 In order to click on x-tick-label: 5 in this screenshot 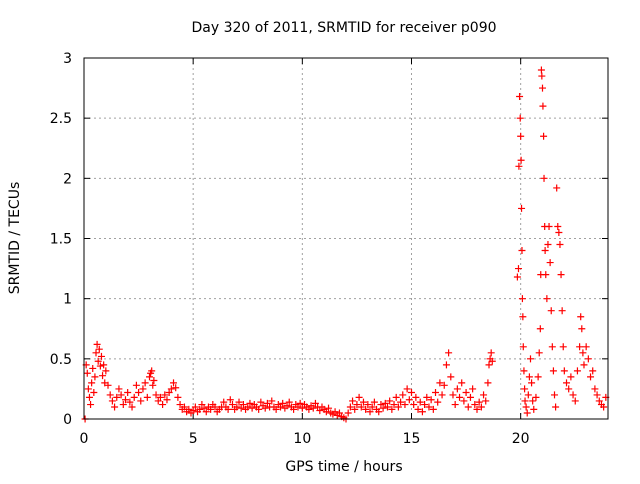, I will do `click(193, 439)`.